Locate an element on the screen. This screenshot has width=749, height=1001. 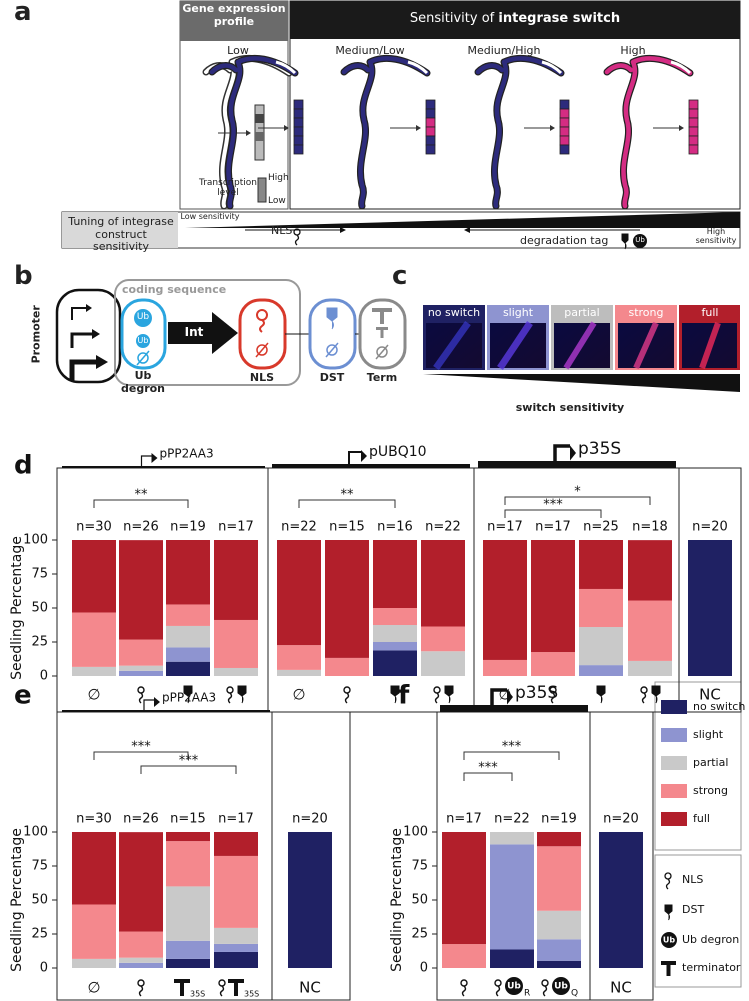
sensitivity-wedge is located at coordinates (581, 383).